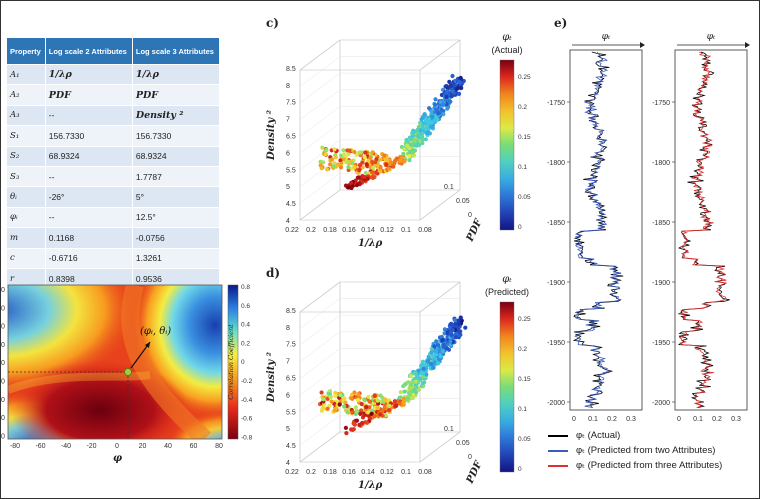 The image size is (760, 499). Describe the element at coordinates (176, 156) in the screenshot. I see `row-value: 68.9324` at that location.